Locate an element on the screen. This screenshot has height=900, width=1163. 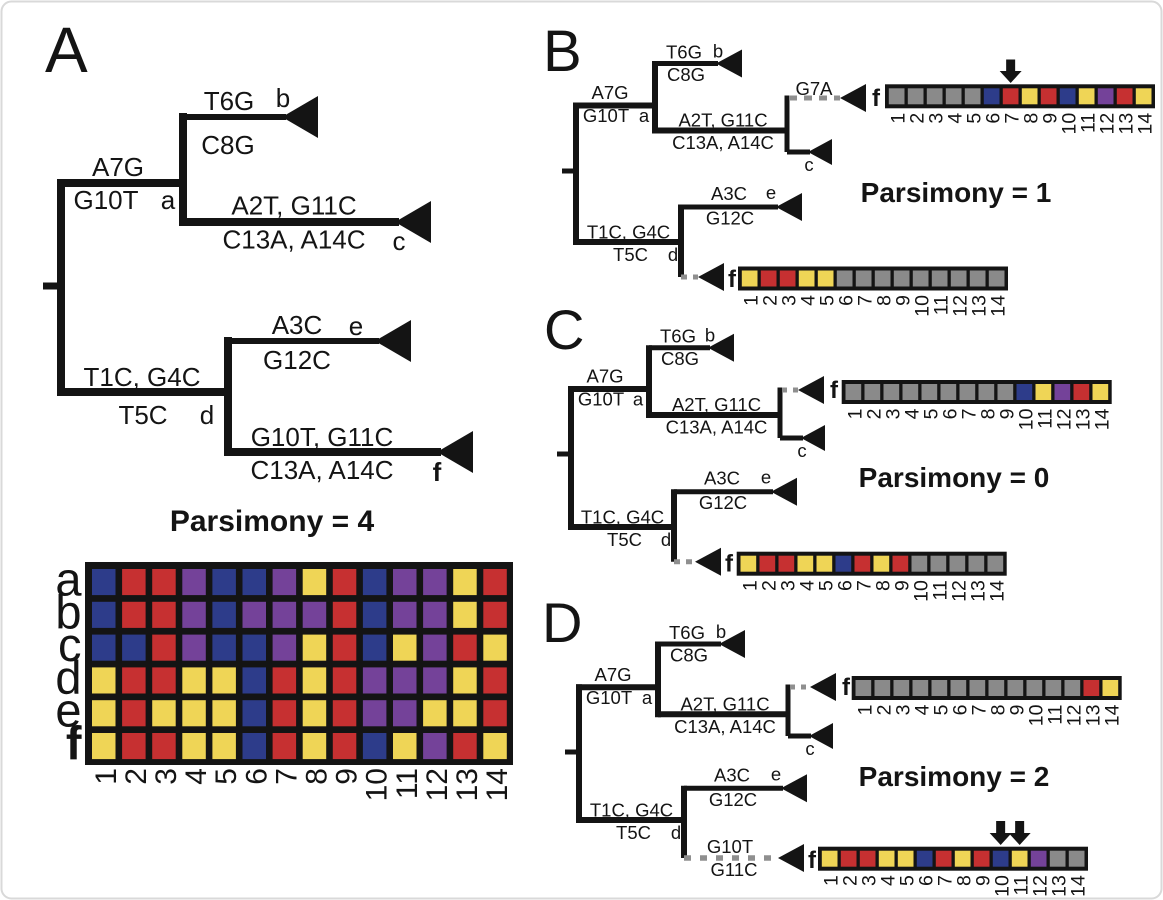
svg-text: Parsimony = 0 is located at coordinates (954, 477).